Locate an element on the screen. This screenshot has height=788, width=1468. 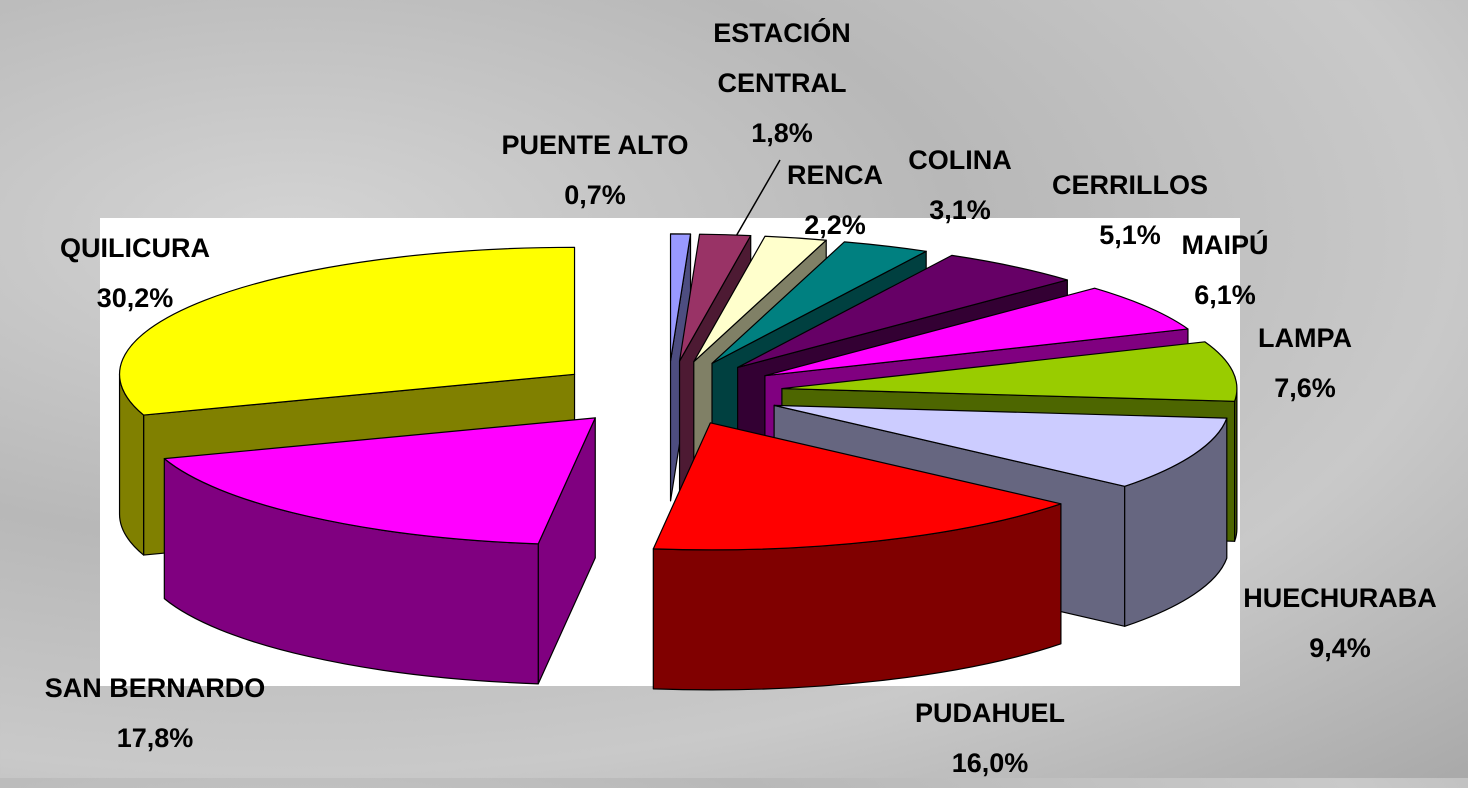
label-name: ESTACIÓN CENTRAL is located at coordinates (782, 58).